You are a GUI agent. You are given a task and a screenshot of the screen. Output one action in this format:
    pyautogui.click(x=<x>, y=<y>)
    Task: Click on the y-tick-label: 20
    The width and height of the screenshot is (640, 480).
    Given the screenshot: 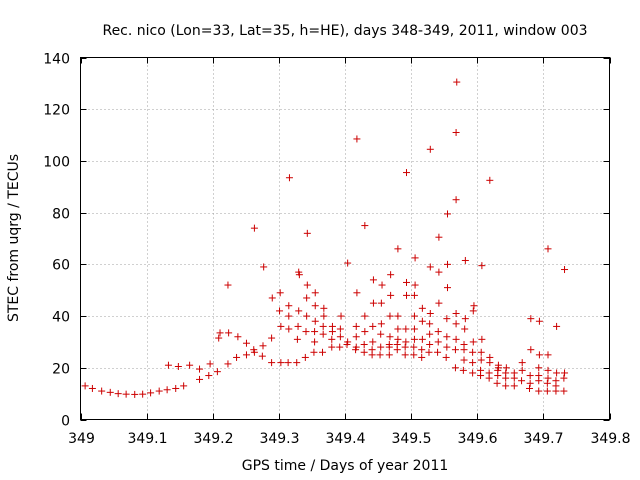 What is the action you would take?
    pyautogui.click(x=61, y=370)
    